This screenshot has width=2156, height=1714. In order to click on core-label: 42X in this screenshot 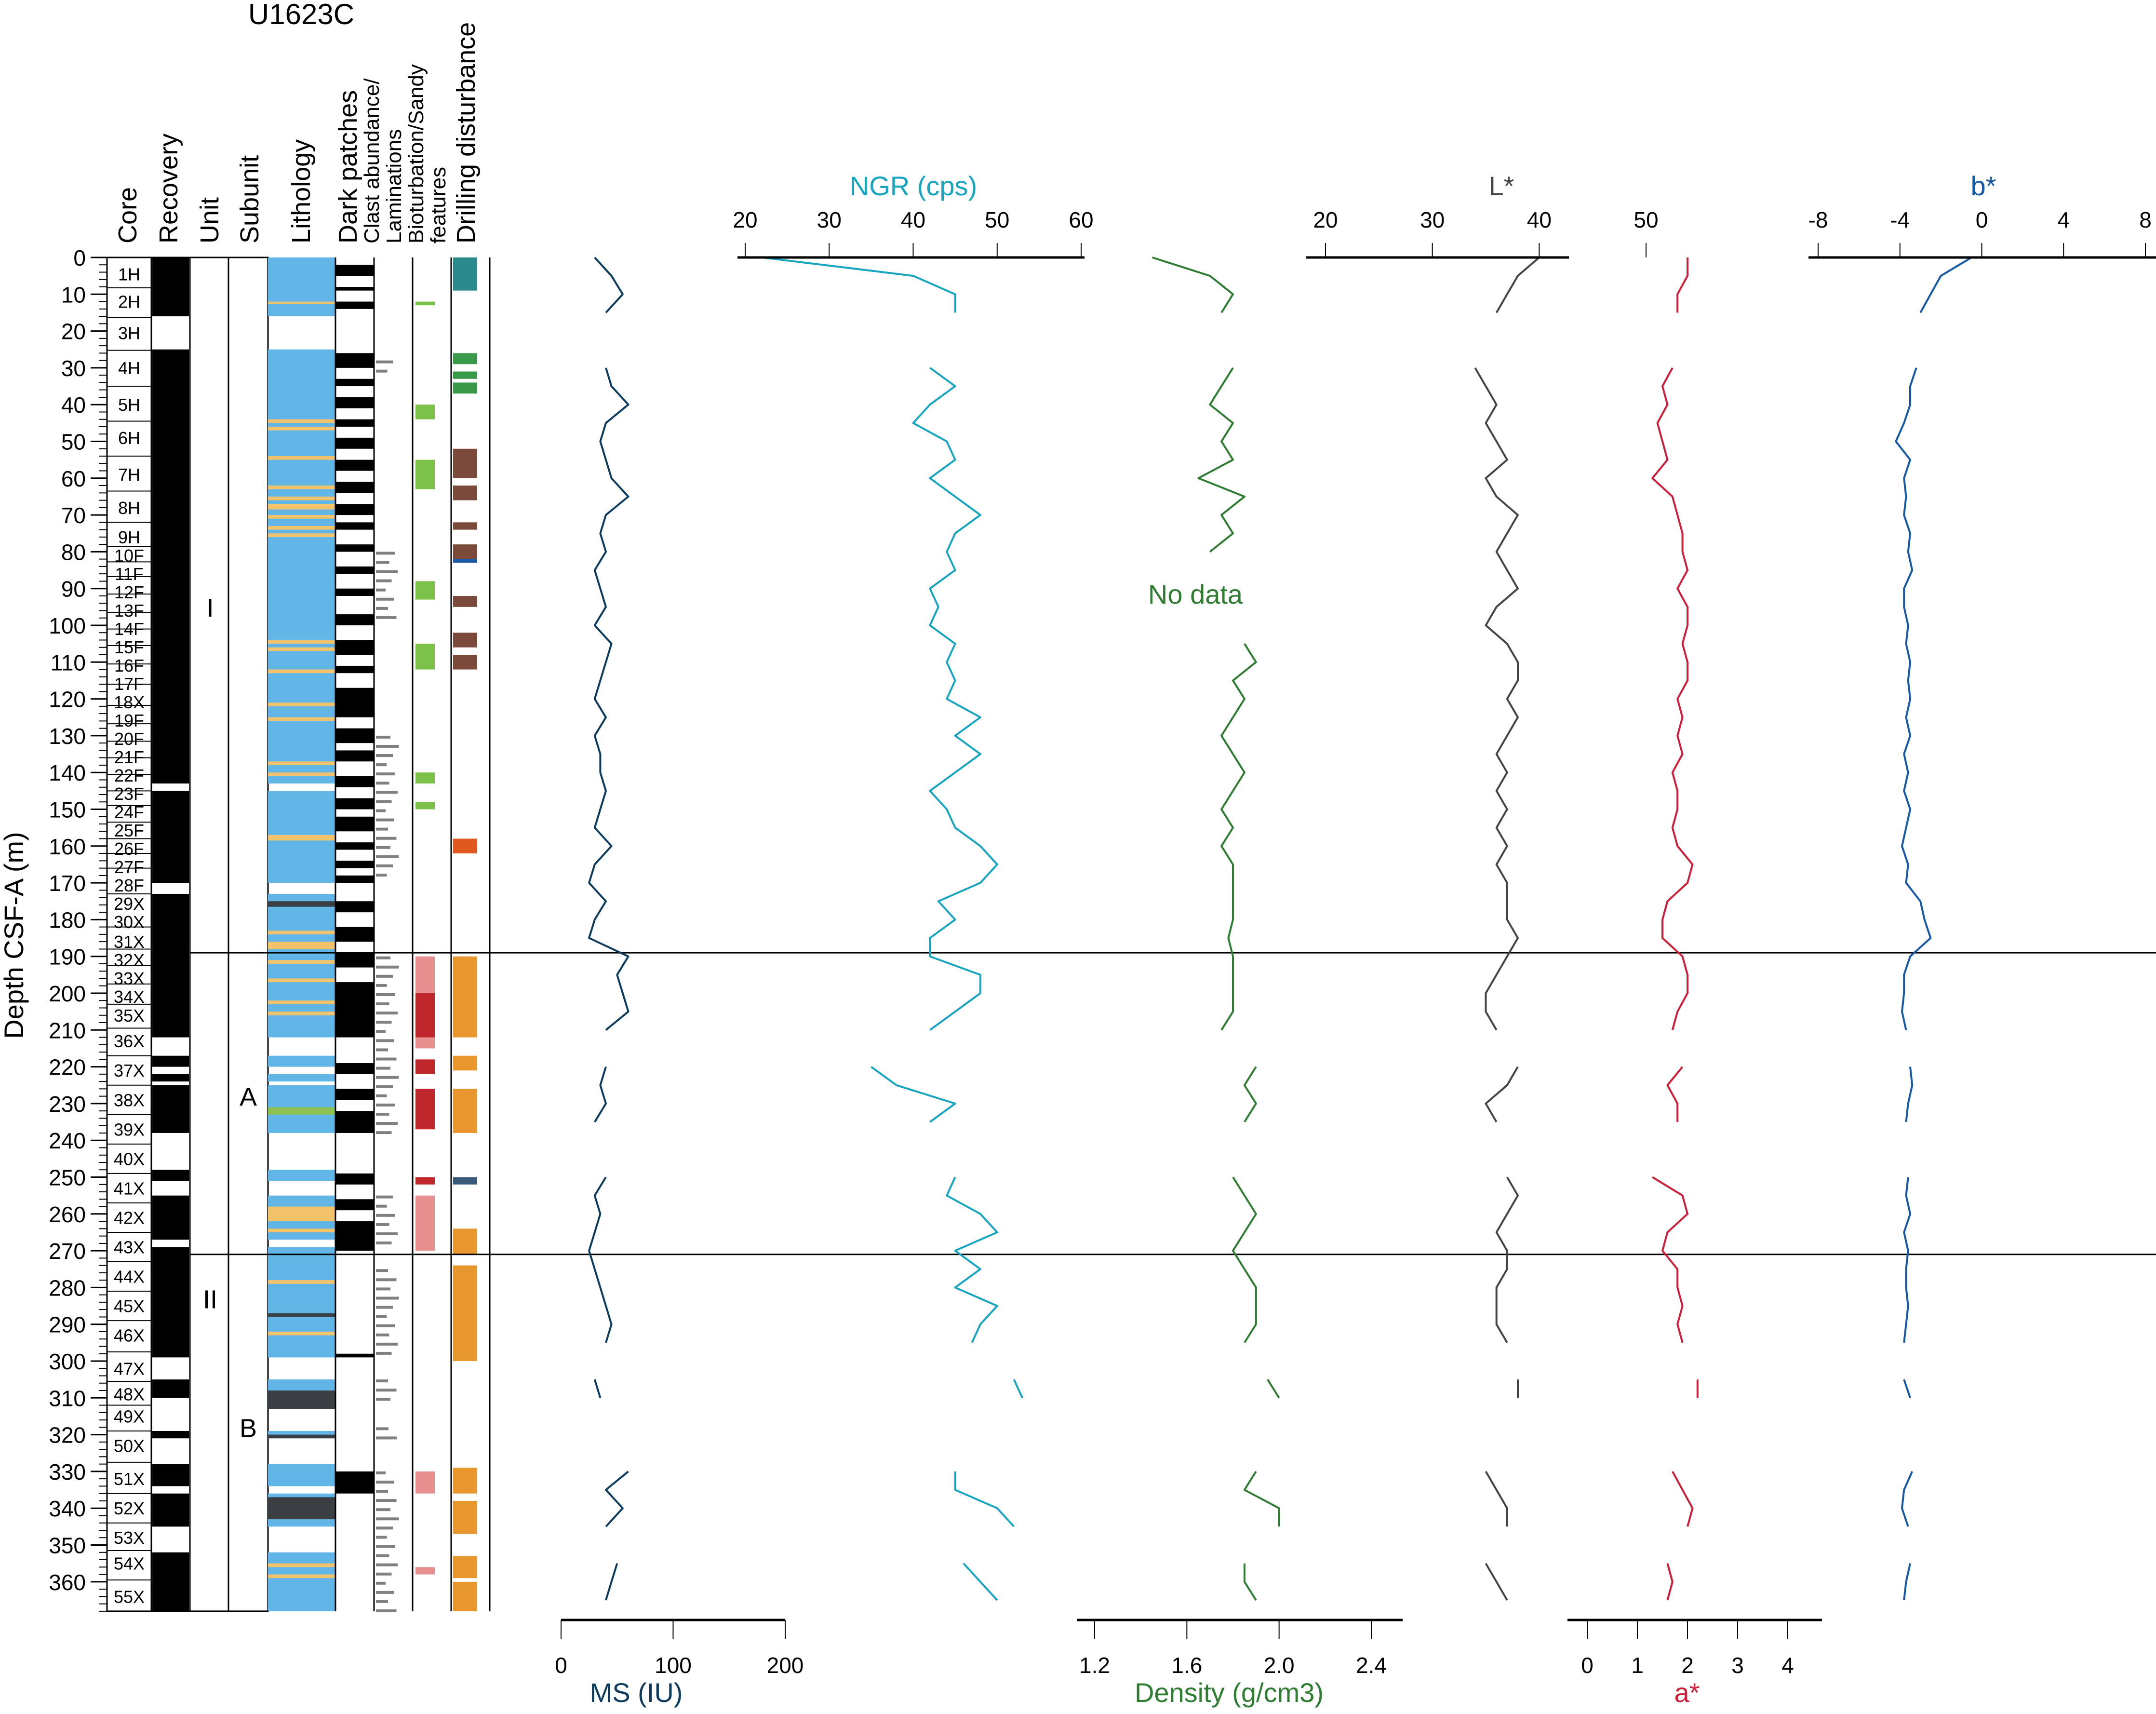, I will do `click(129, 1218)`.